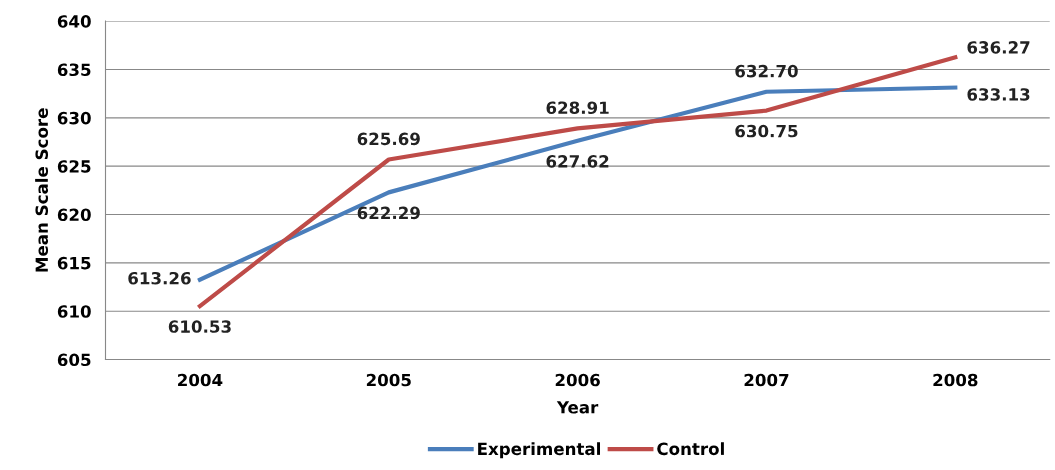 The image size is (1055, 470). What do you see at coordinates (766, 131) in the screenshot?
I see `data-label: 630.75` at bounding box center [766, 131].